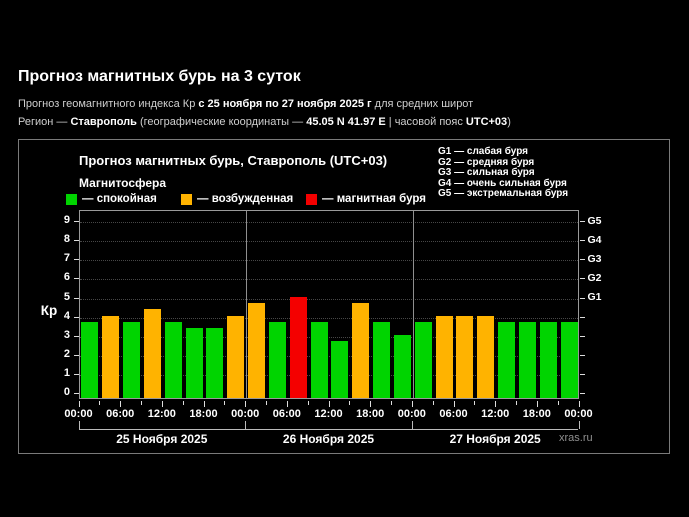 The height and width of the screenshot is (517, 689). What do you see at coordinates (66, 239) in the screenshot?
I see `y-tick-label-8: 8` at bounding box center [66, 239].